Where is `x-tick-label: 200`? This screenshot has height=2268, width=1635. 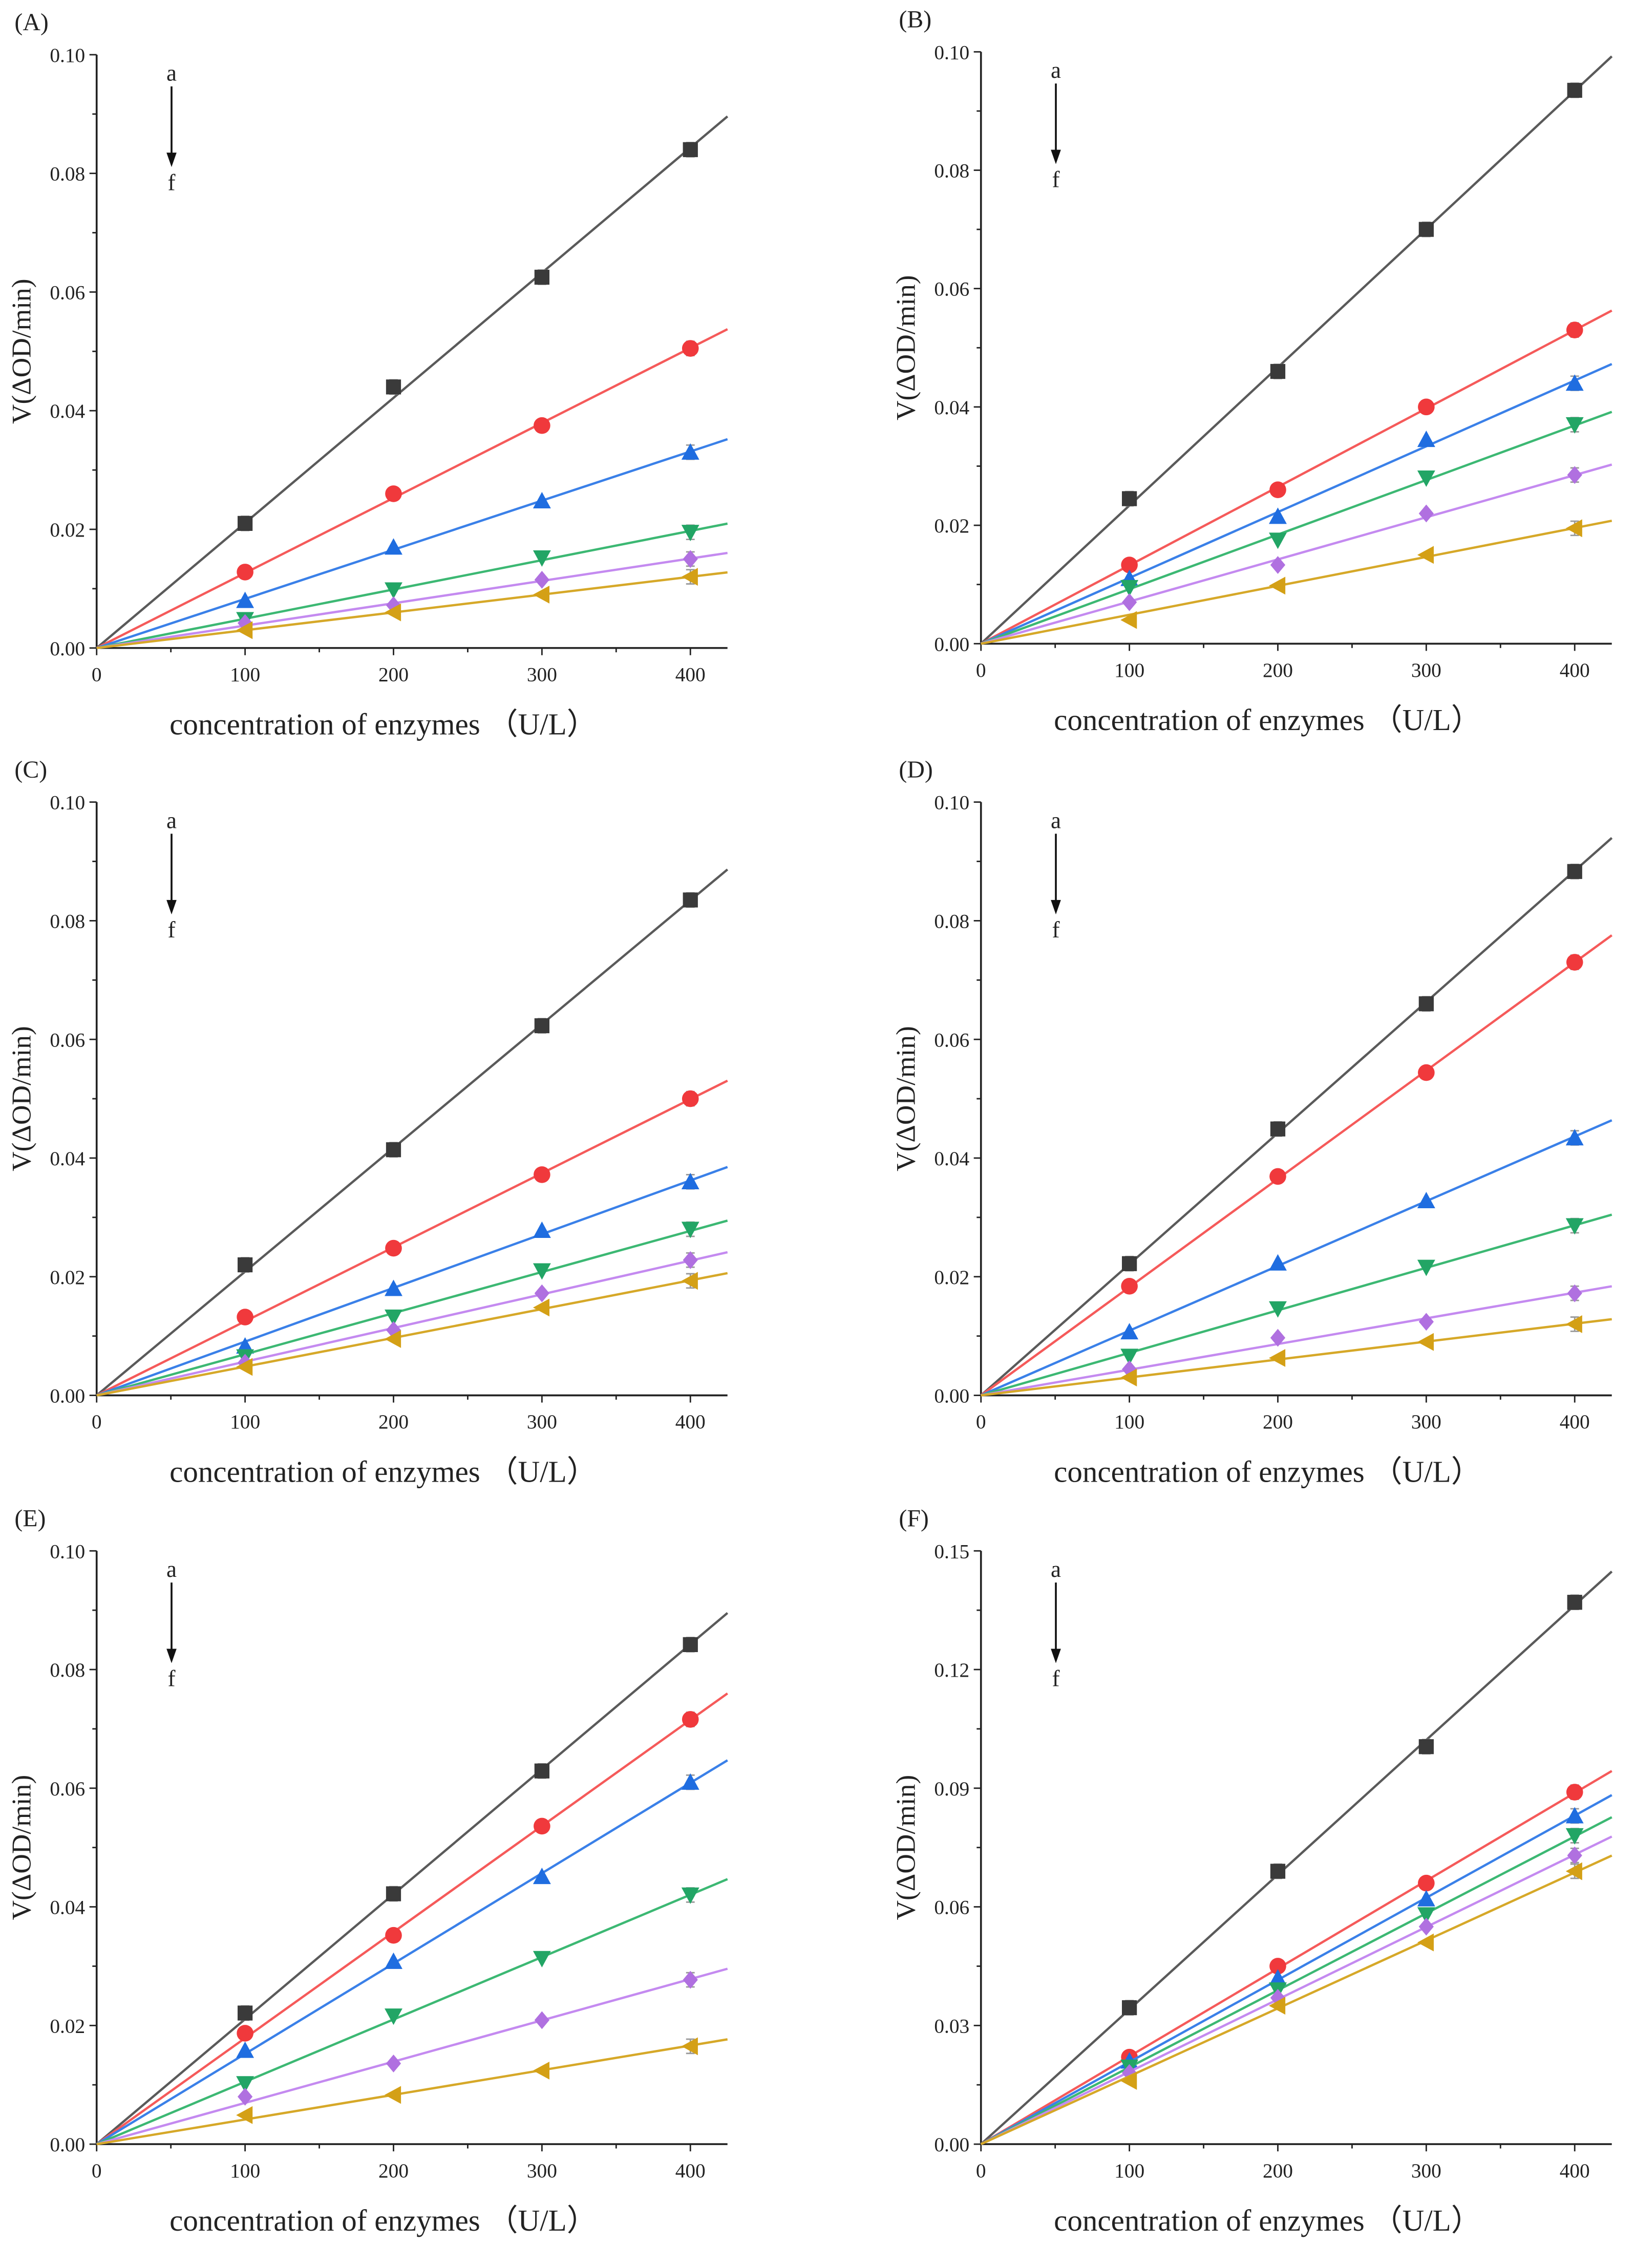
x-tick-label: 200 is located at coordinates (393, 674).